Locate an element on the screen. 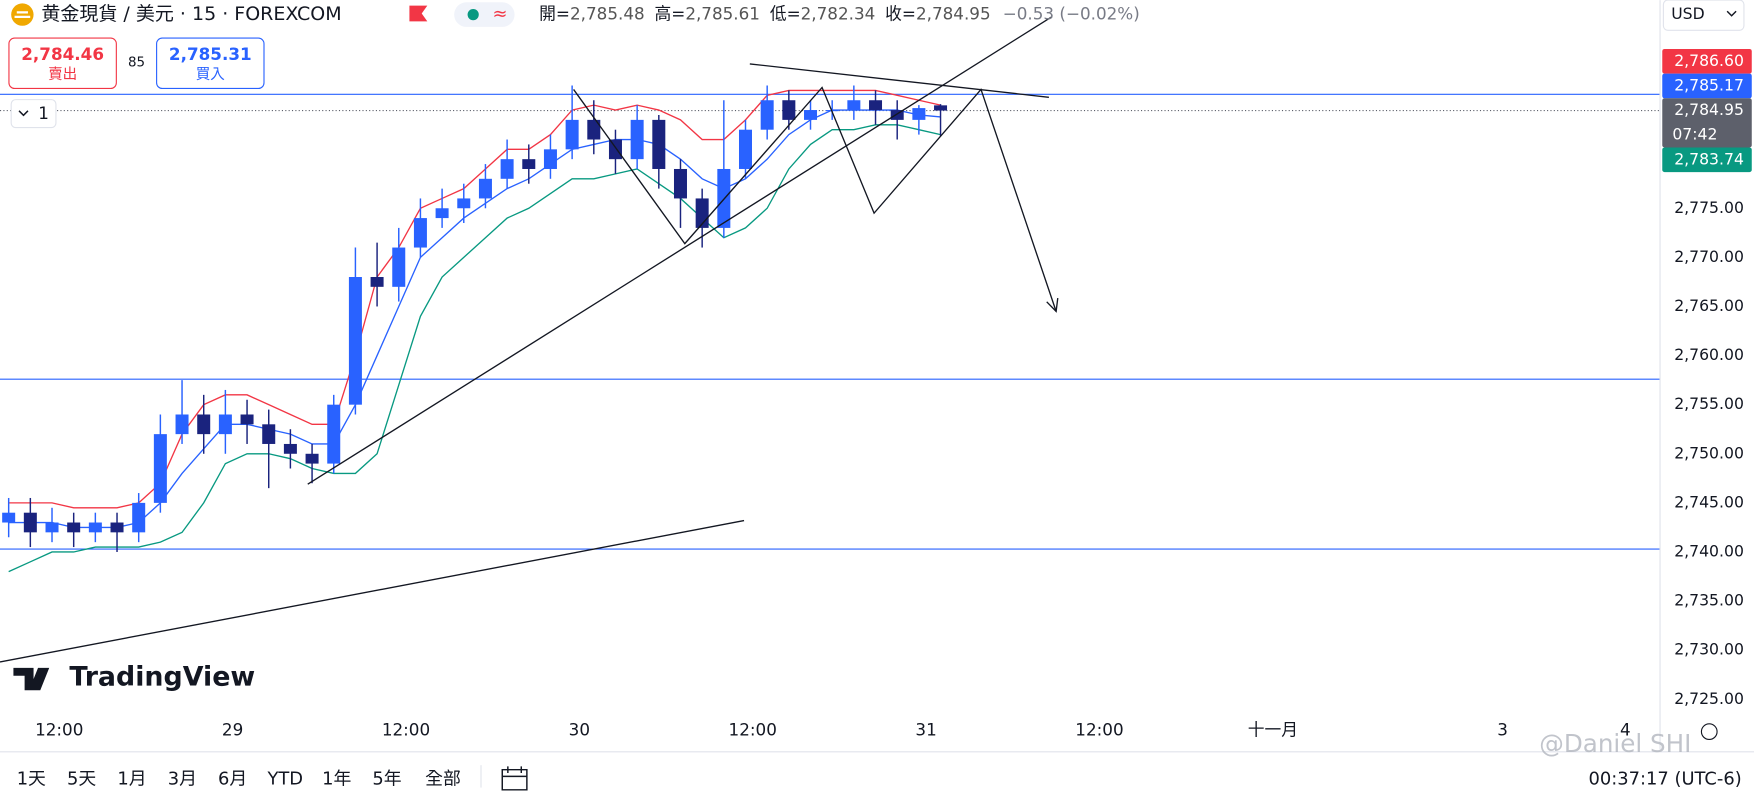  price-tag-label: 2,786.60 is located at coordinates (1709, 60).